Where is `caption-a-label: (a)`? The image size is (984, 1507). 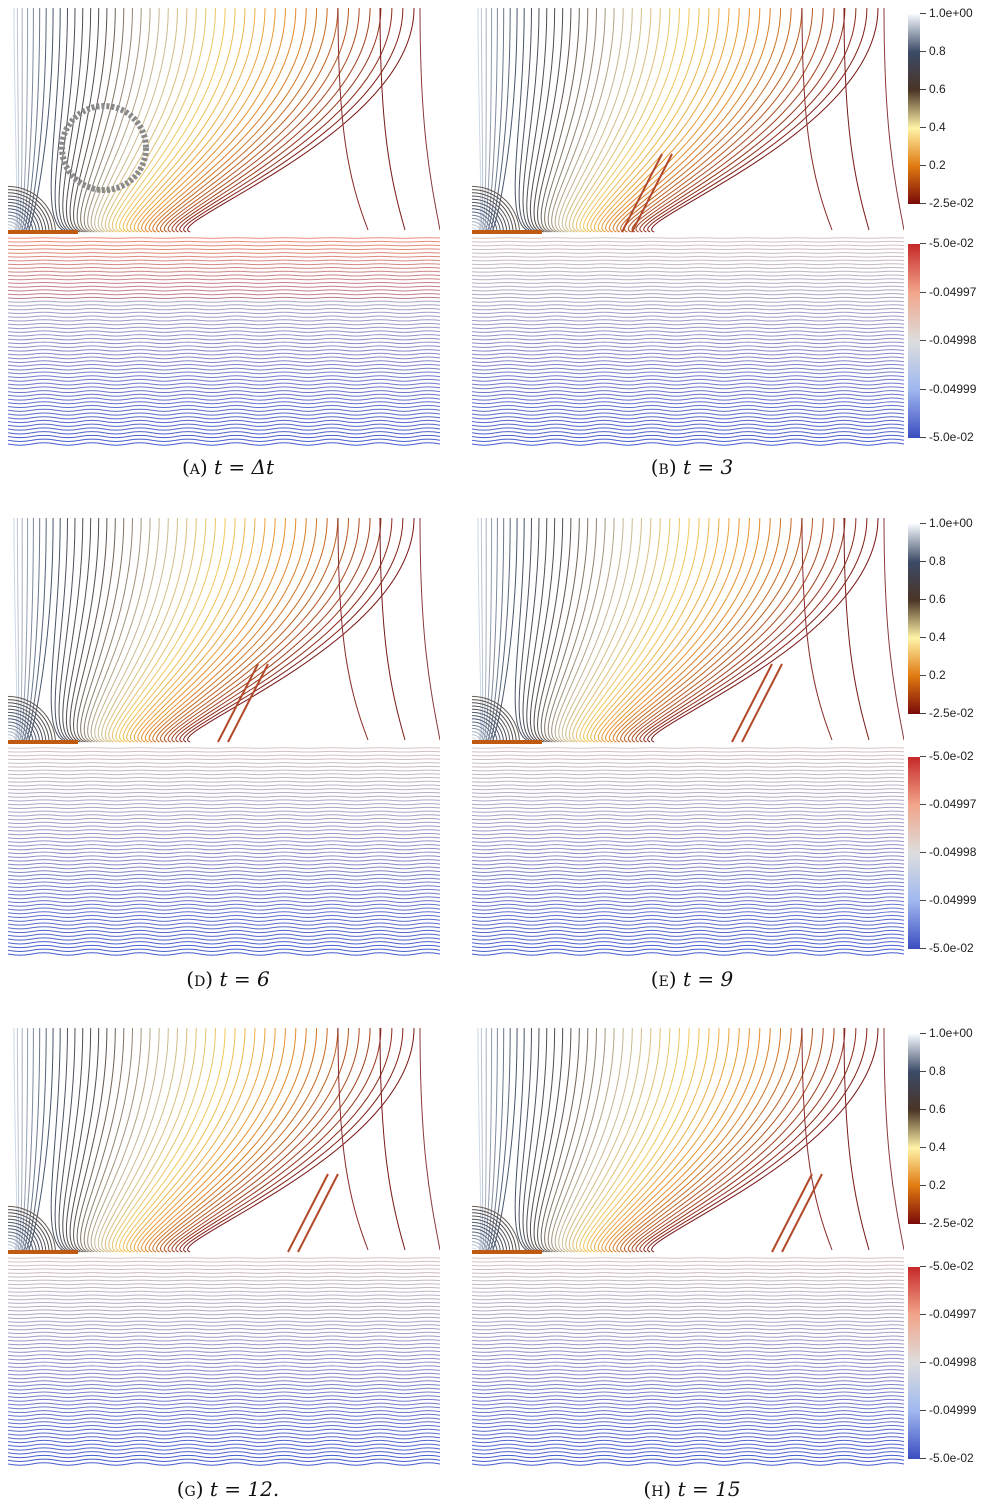
caption-a-label: (a) is located at coordinates (194, 467).